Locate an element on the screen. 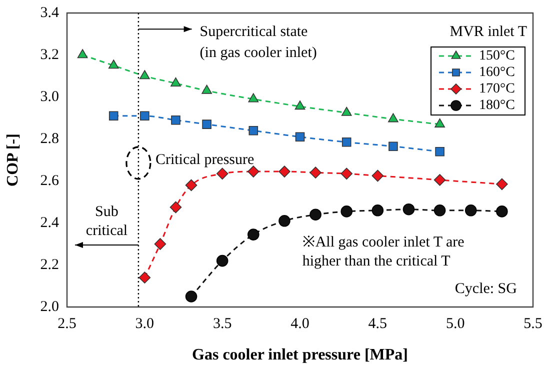 The height and width of the screenshot is (369, 550). x-tick-label: 3.5 is located at coordinates (222, 324).